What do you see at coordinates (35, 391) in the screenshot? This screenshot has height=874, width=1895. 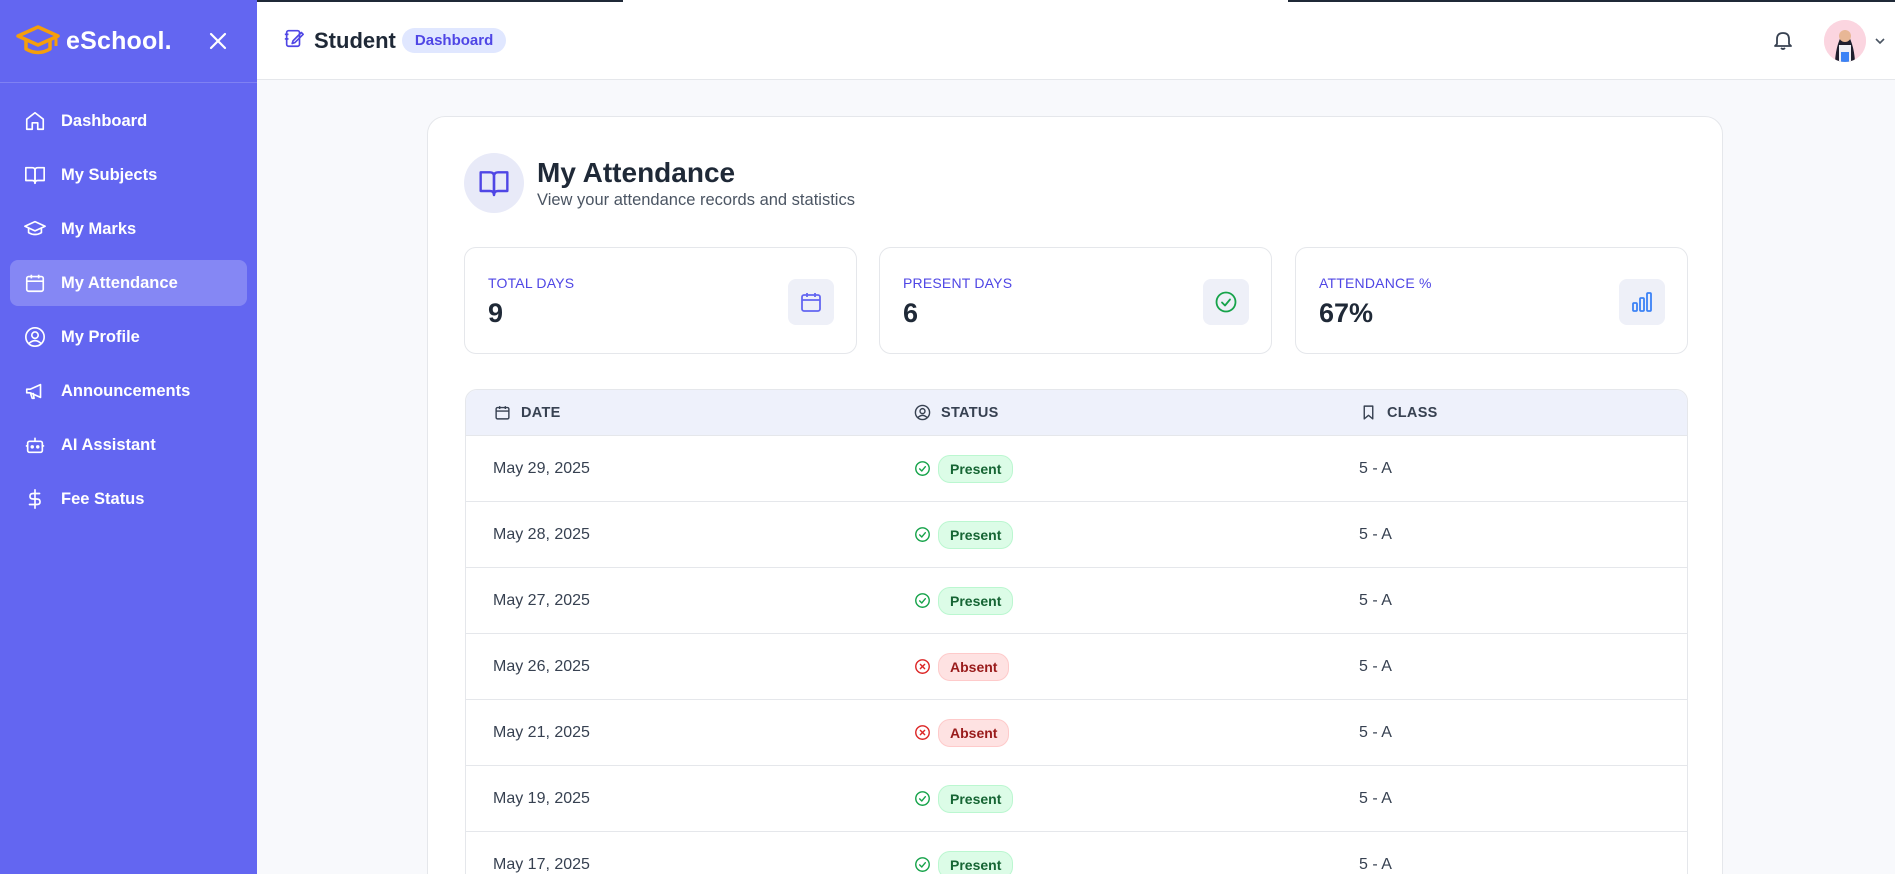 I see `megaphone-icon` at bounding box center [35, 391].